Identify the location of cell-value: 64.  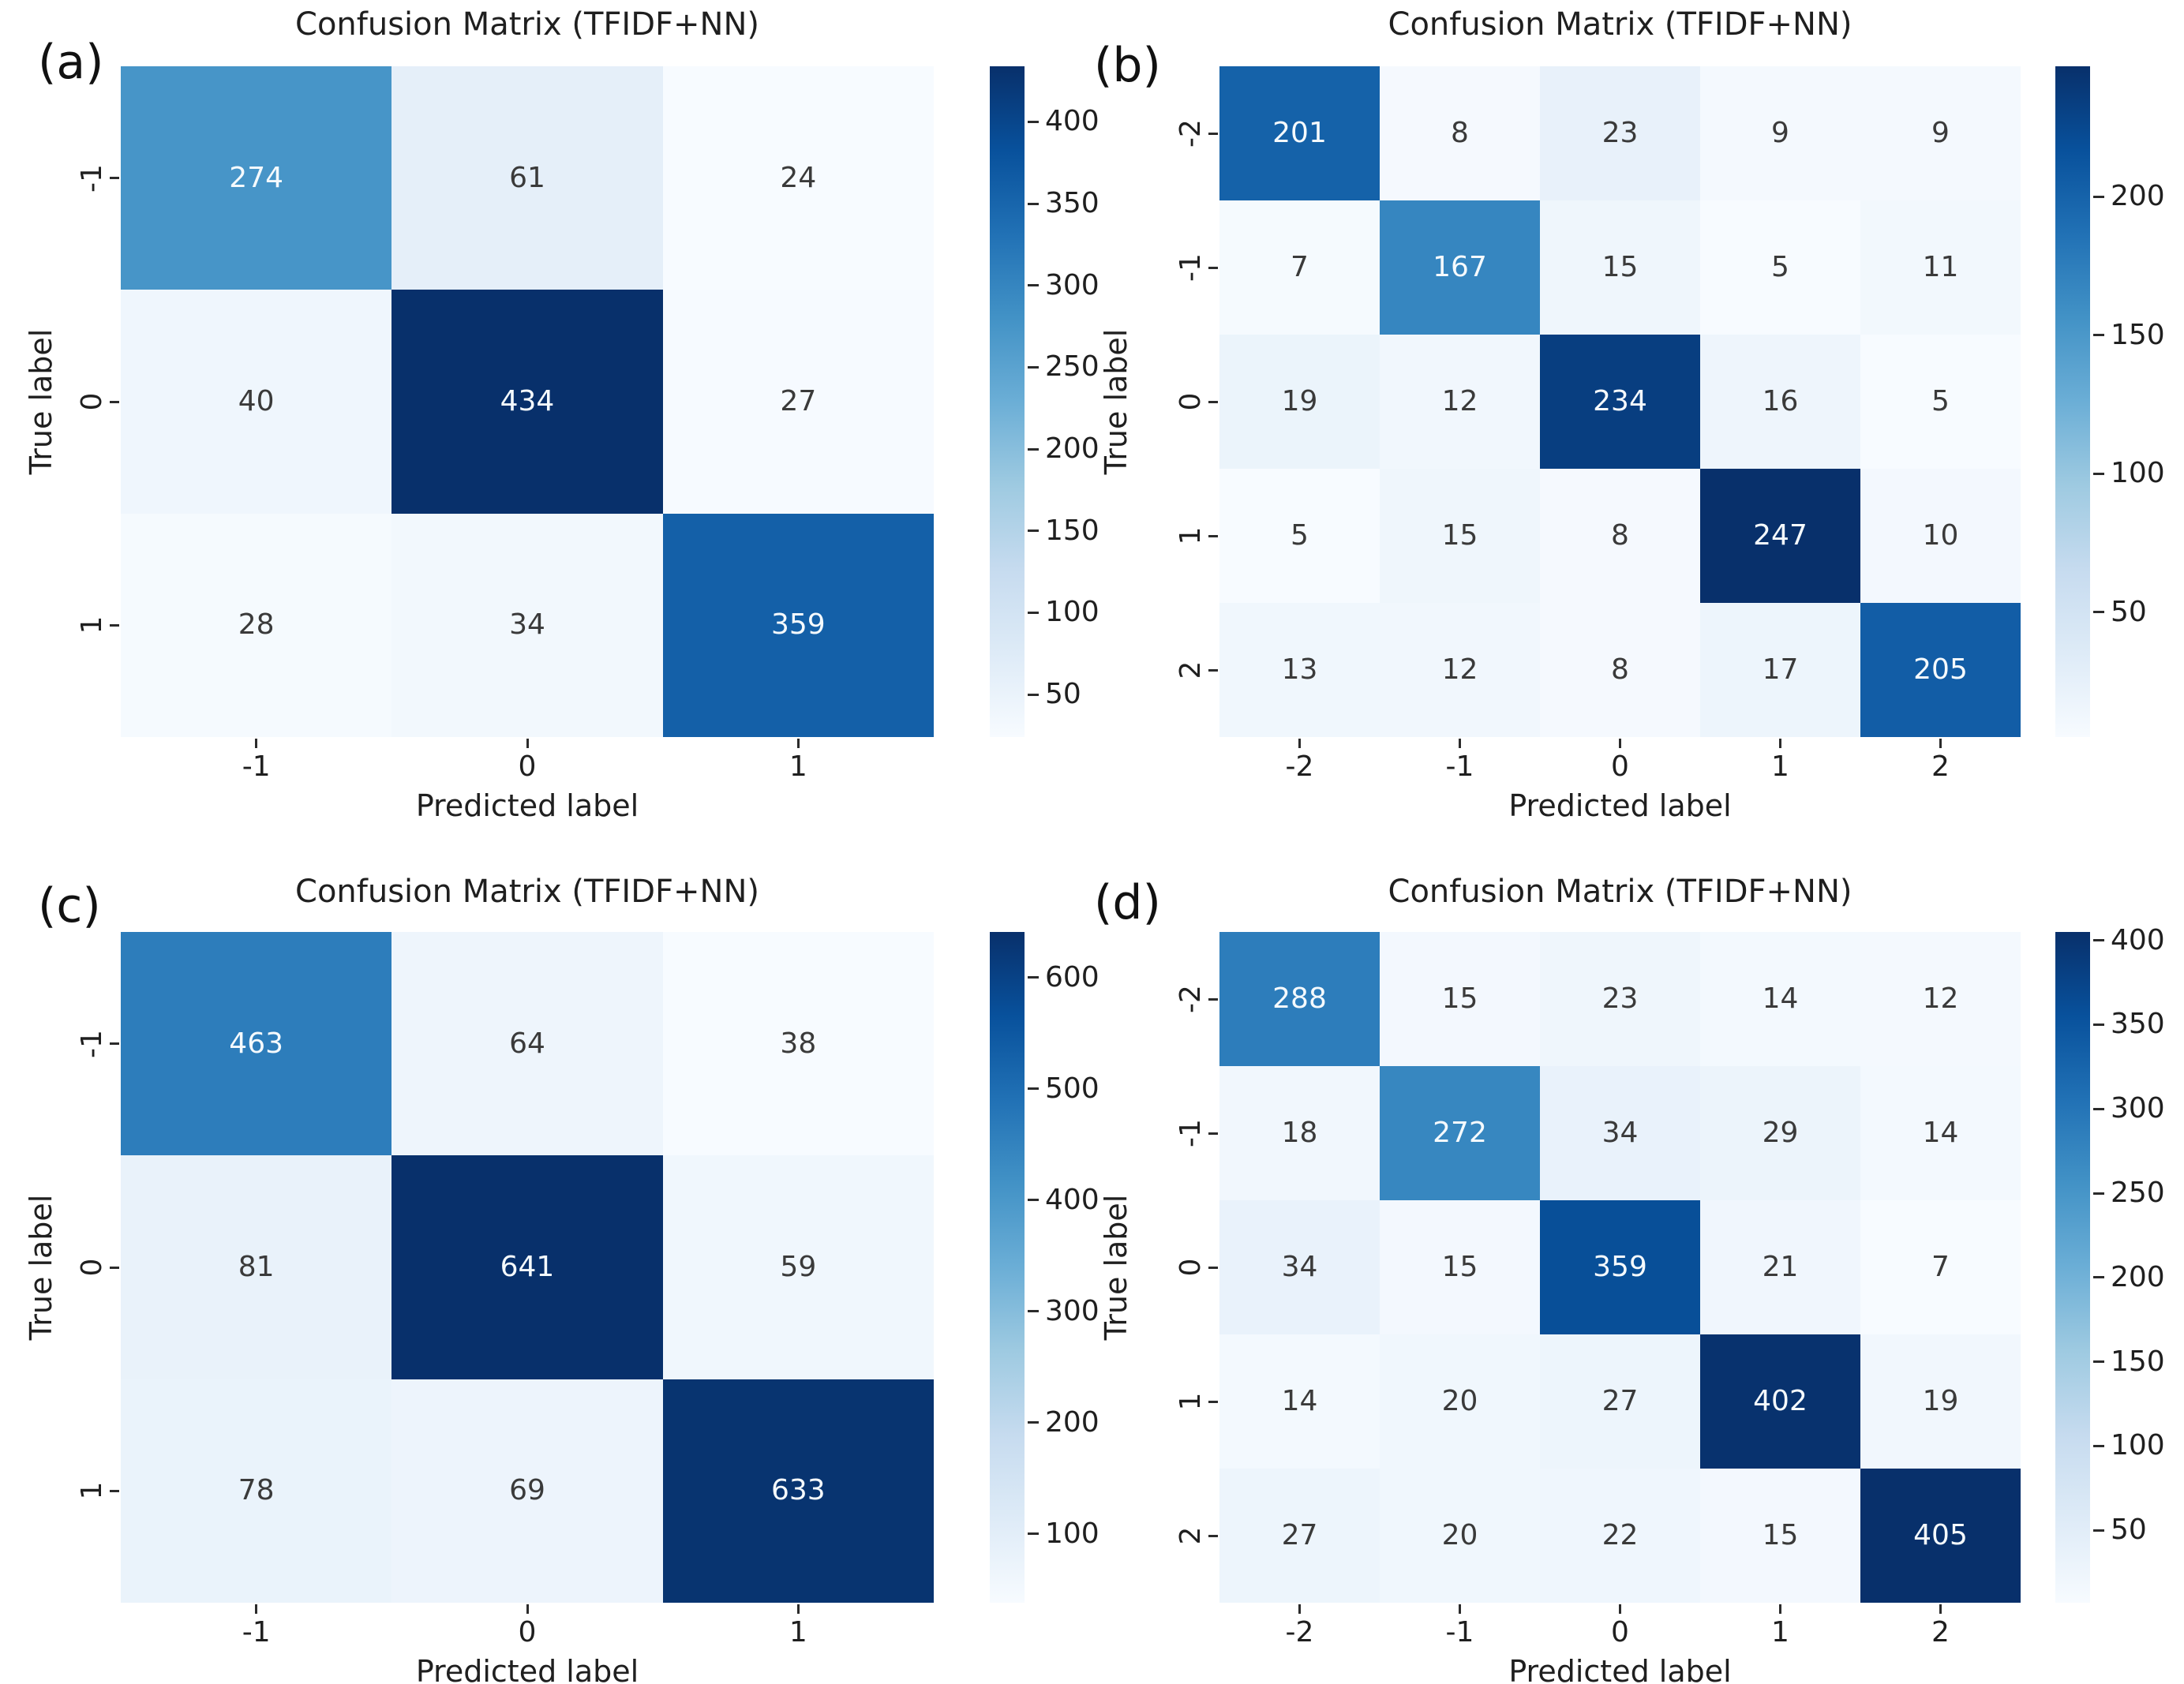
(527, 1043).